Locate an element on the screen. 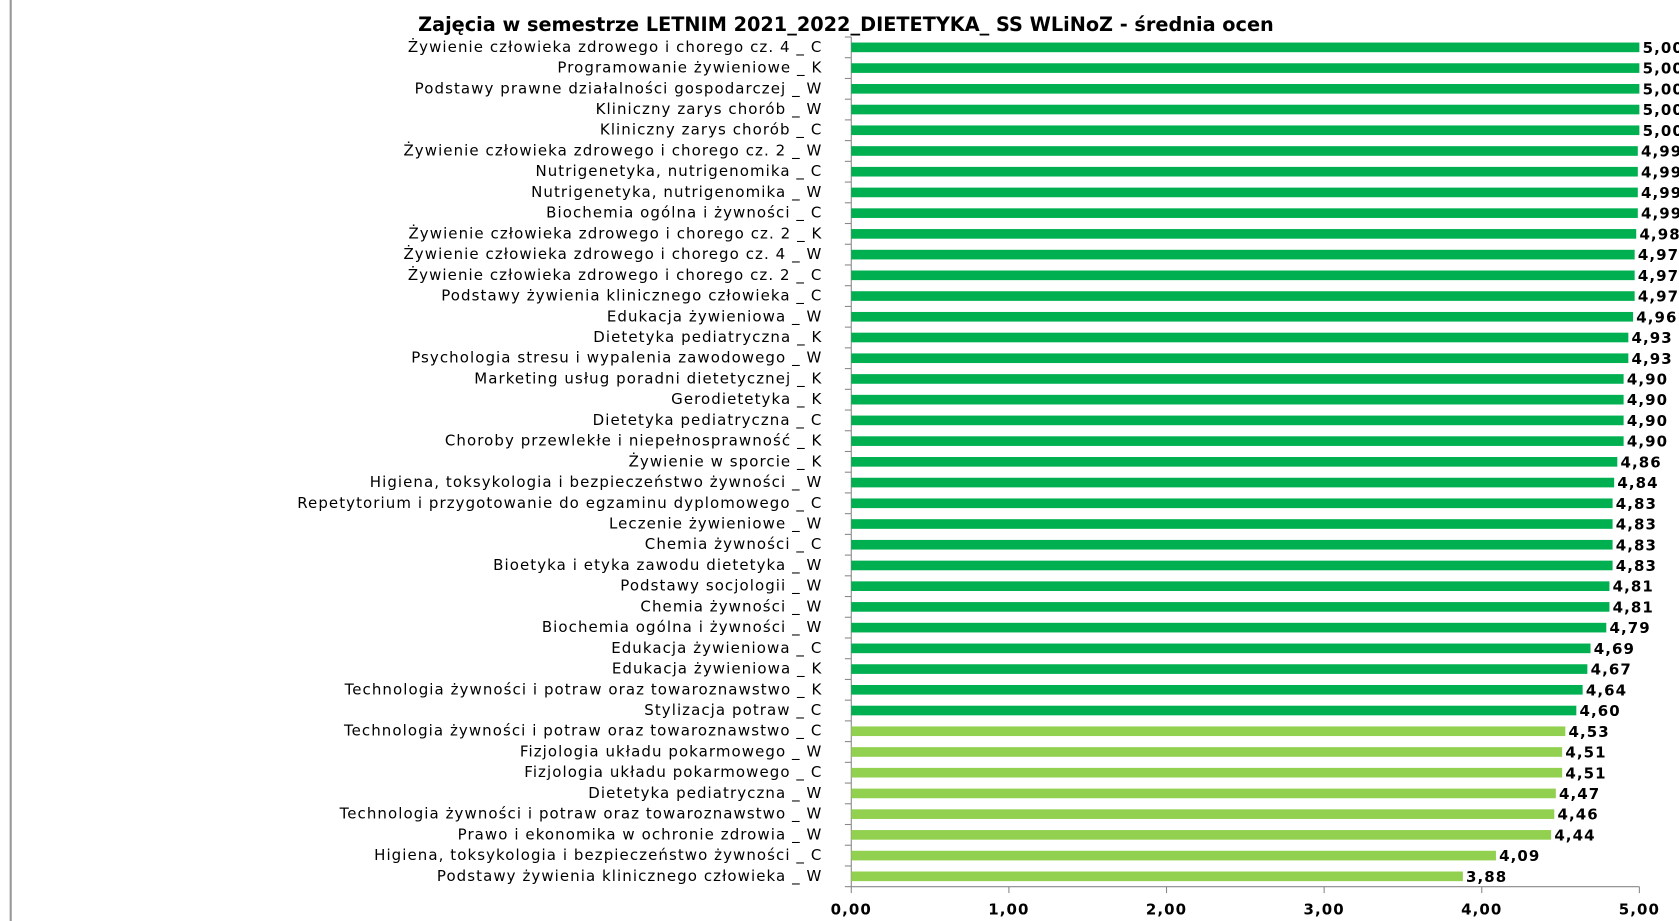 The image size is (1679, 921). value-label: 3,88 is located at coordinates (1486, 877).